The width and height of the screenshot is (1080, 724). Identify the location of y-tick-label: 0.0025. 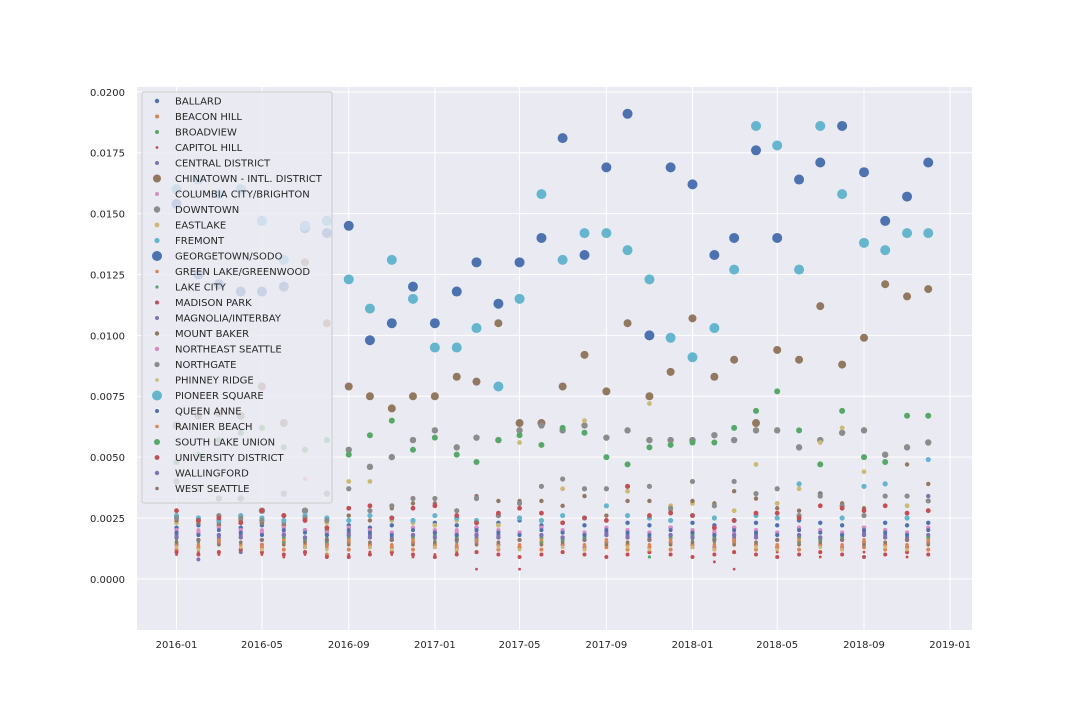
(107, 519).